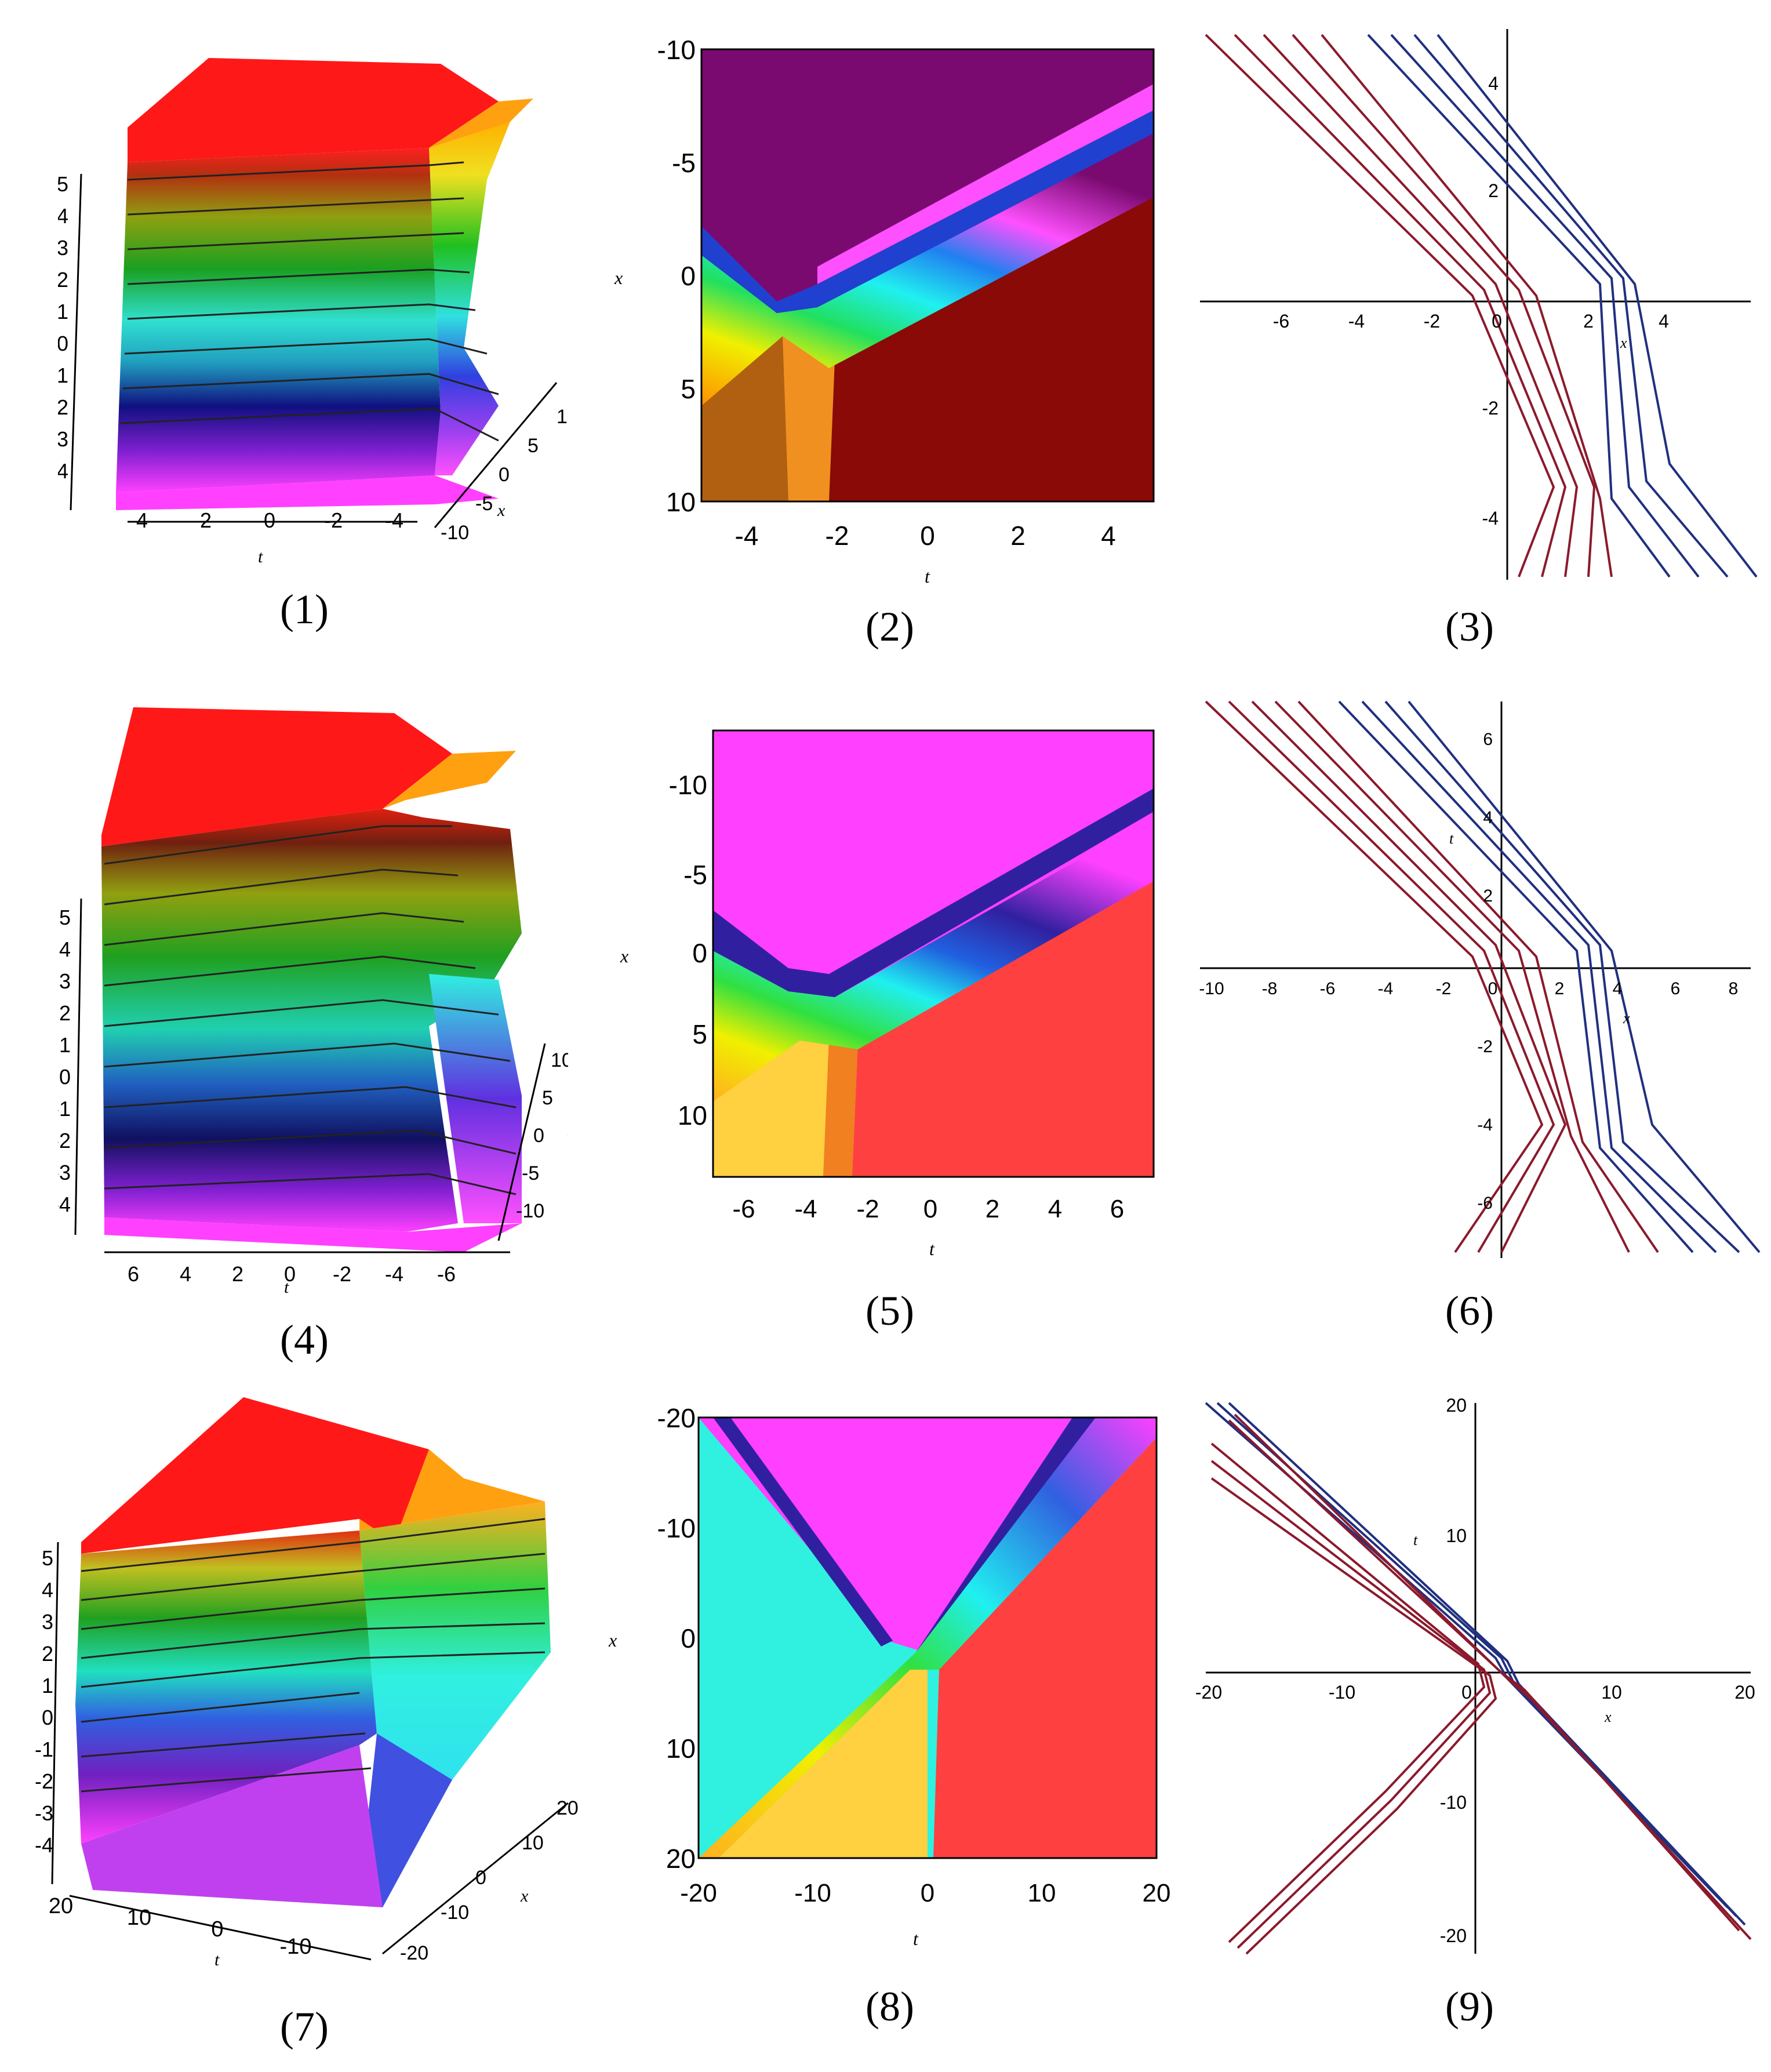 This screenshot has width=1771, height=2072. Describe the element at coordinates (885, 1534) in the screenshot. I see `density-magenta-wedge` at that location.